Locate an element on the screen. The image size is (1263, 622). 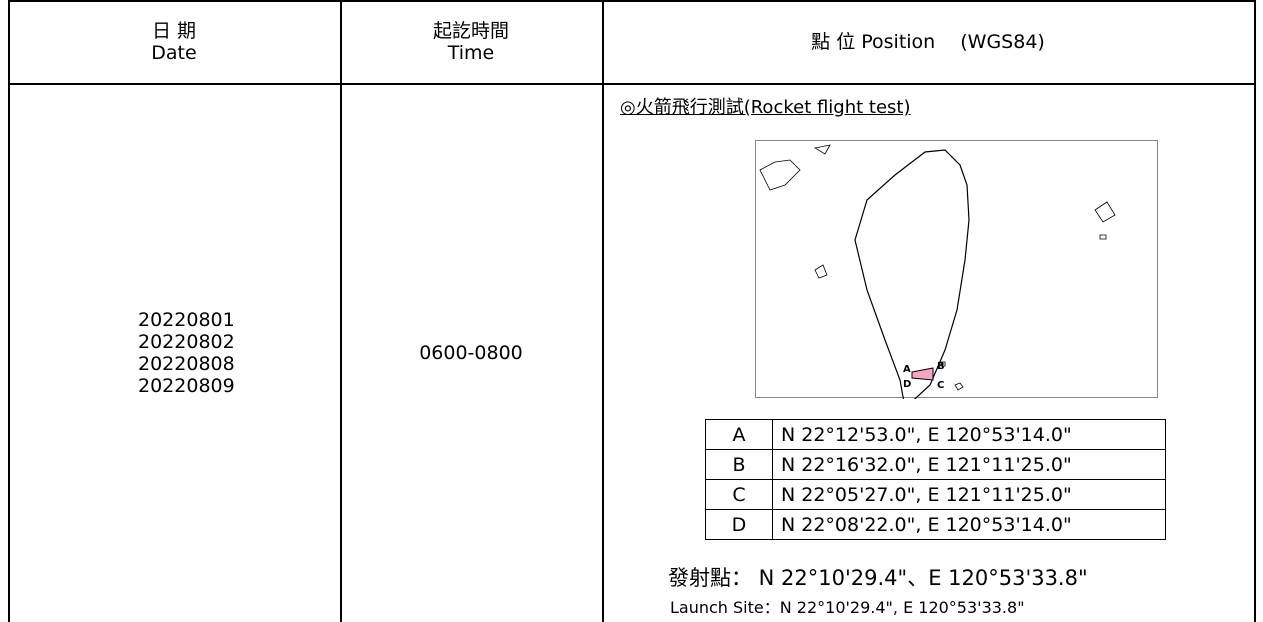
header-cell: 日 期 Date is located at coordinates (174, 41).